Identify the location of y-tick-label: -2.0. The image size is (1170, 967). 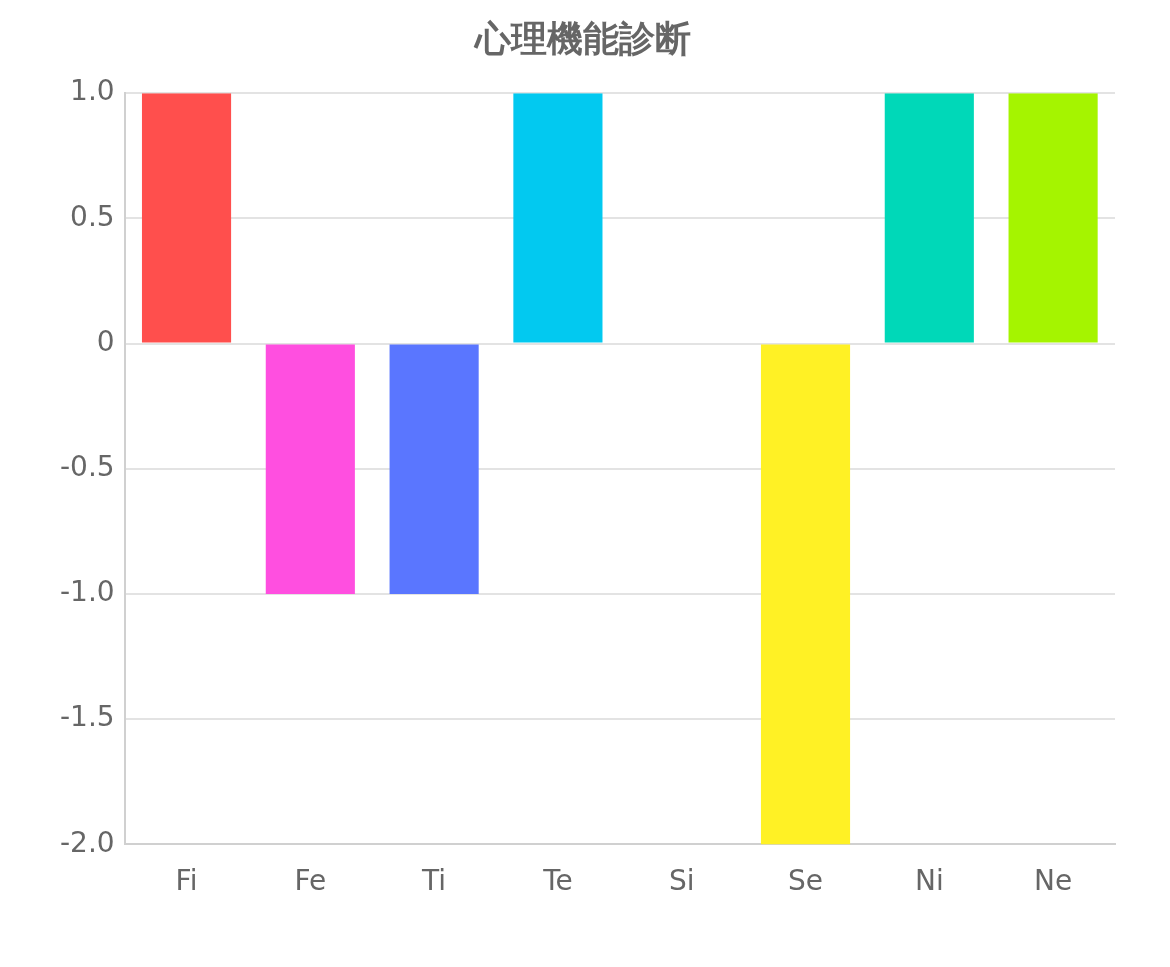
(87, 842).